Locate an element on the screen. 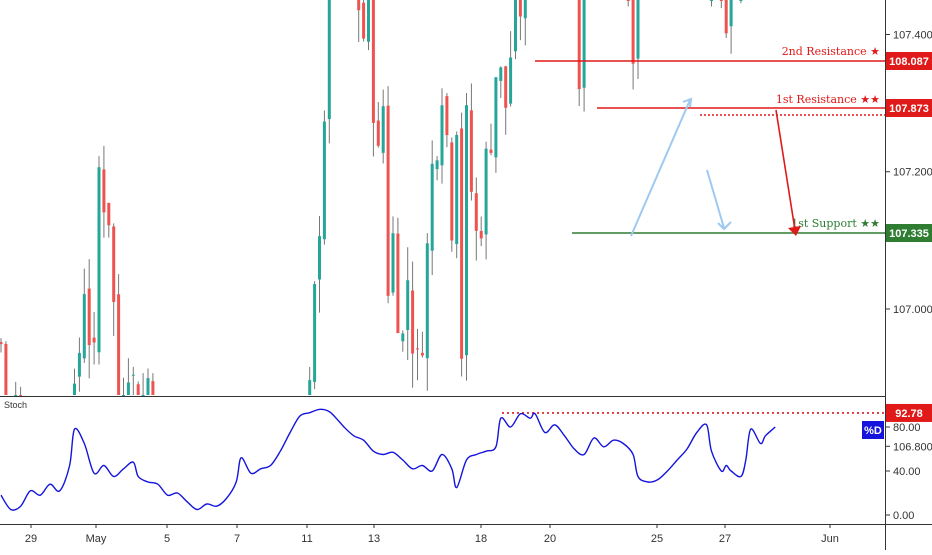  time-tick-label: 11 is located at coordinates (306, 539).